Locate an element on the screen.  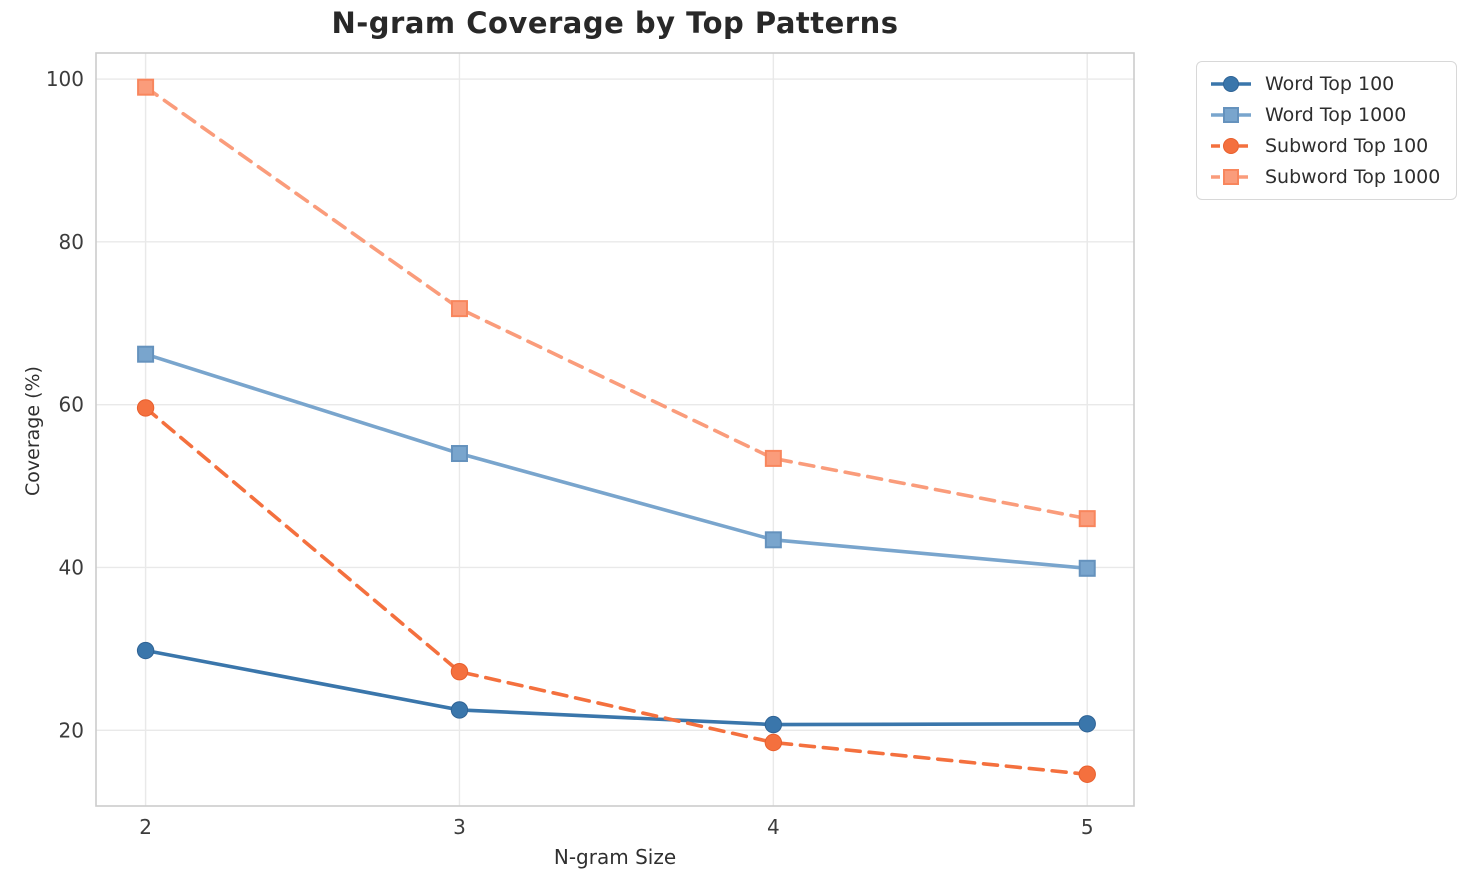
x-tick-label: 4 is located at coordinates (773, 827).